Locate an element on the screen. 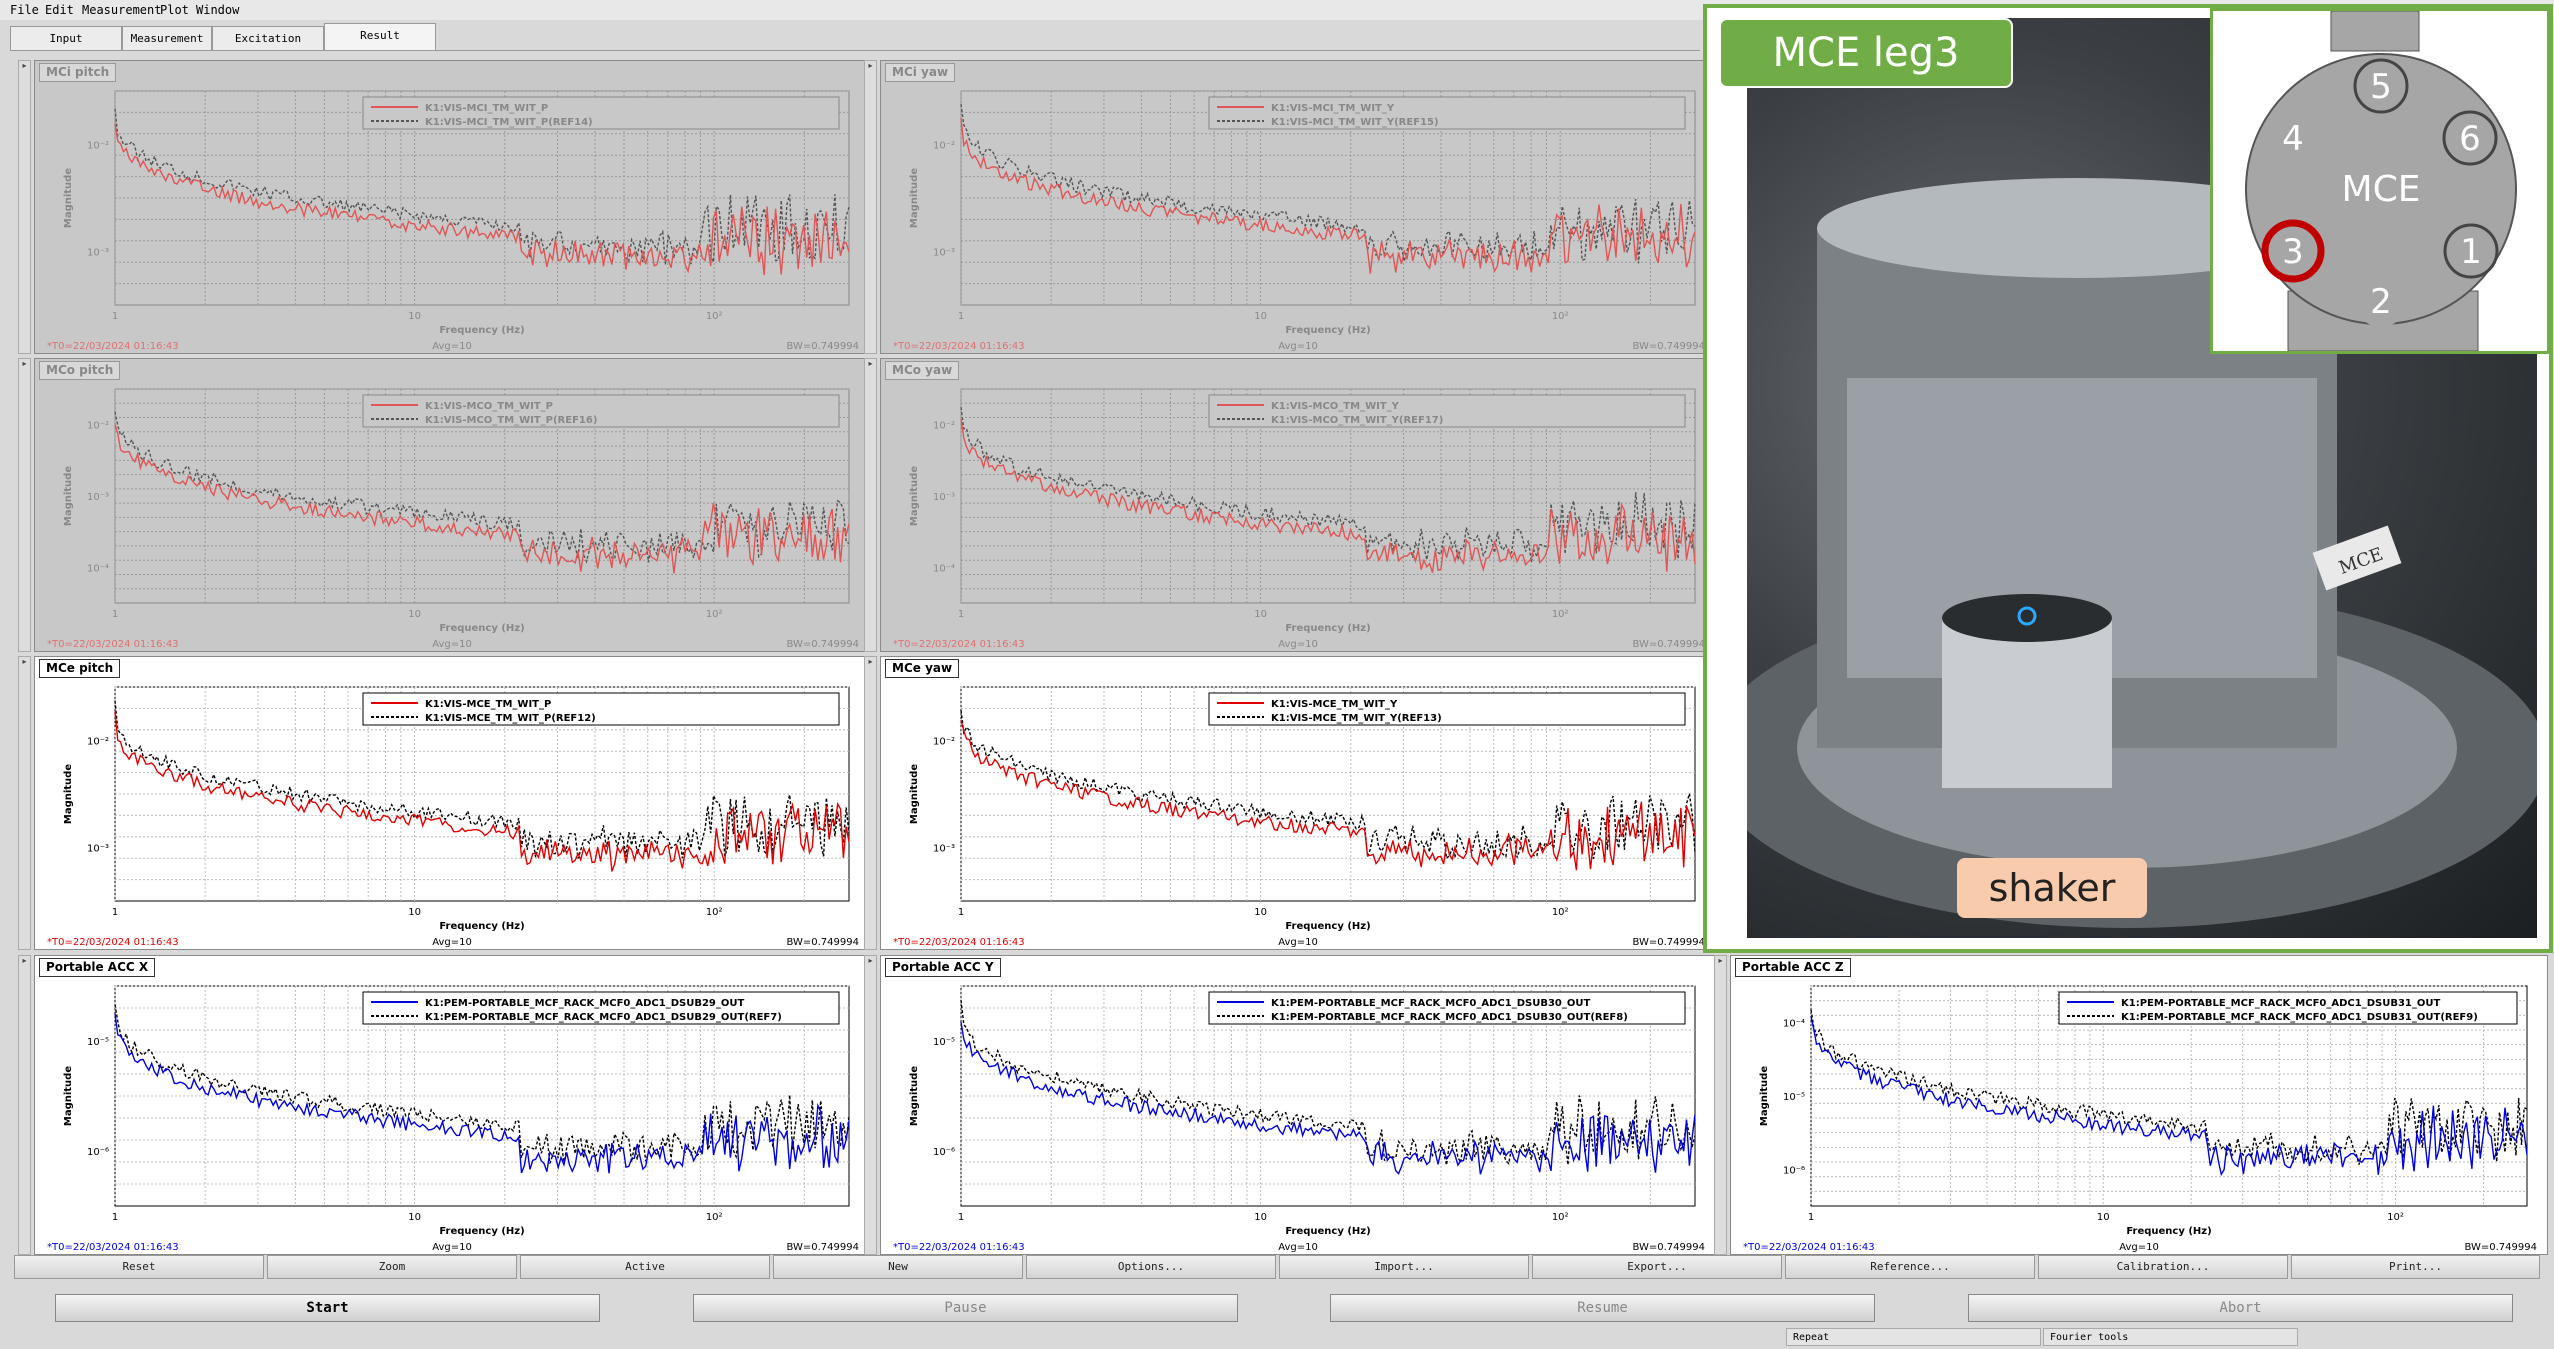 This screenshot has height=1349, width=2554. tab-measurement: Measurement is located at coordinates (167, 38).